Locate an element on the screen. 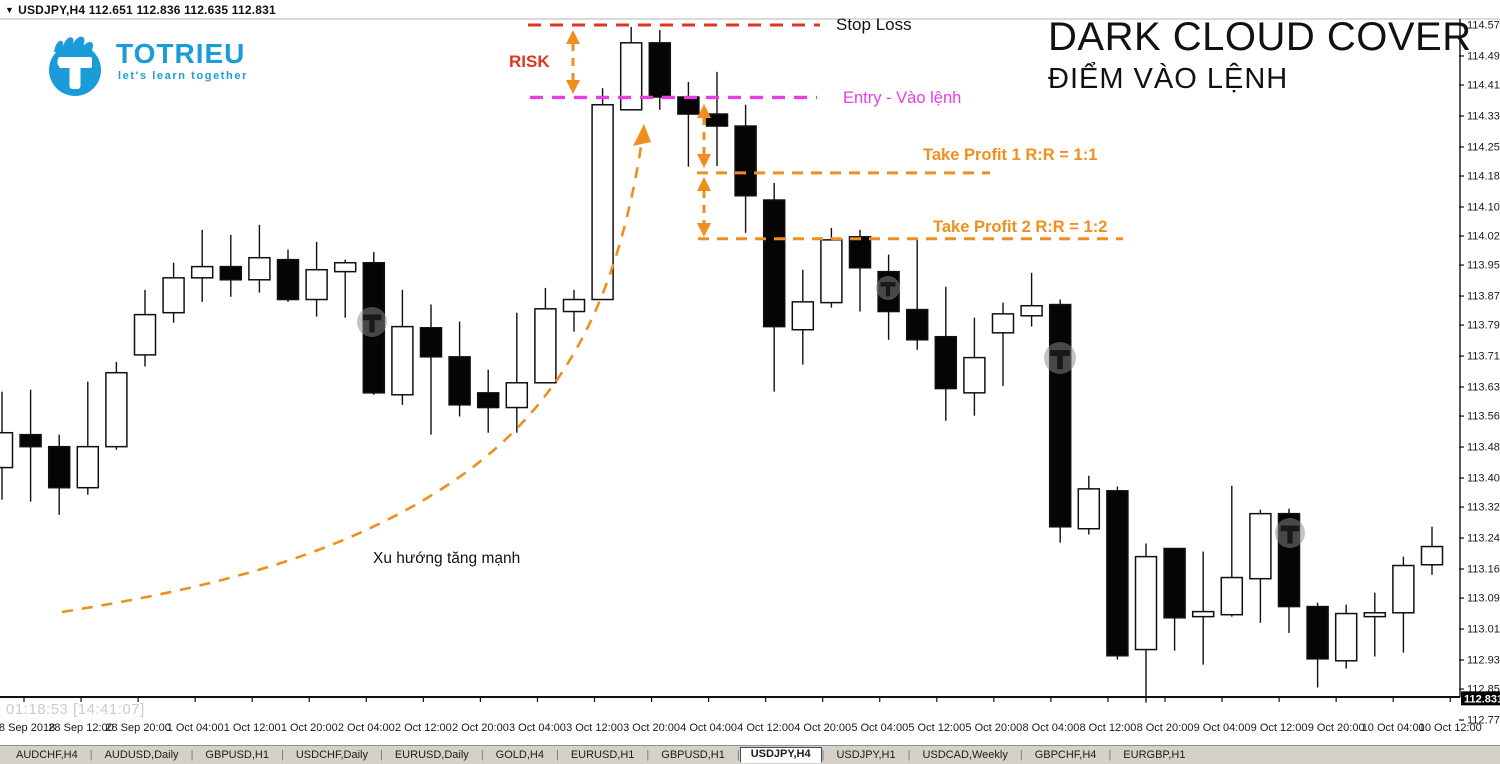 The height and width of the screenshot is (764, 1500). time-axis-label: 3 Oct 20:00 is located at coordinates (651, 728).